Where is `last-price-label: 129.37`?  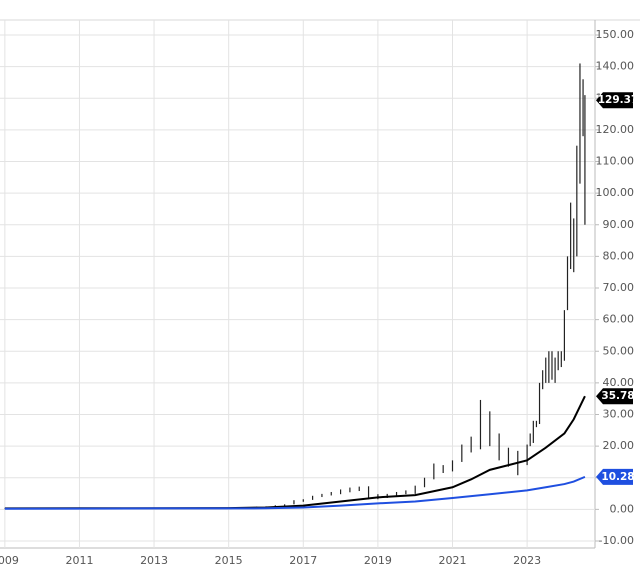 last-price-label: 129.37 is located at coordinates (618, 100).